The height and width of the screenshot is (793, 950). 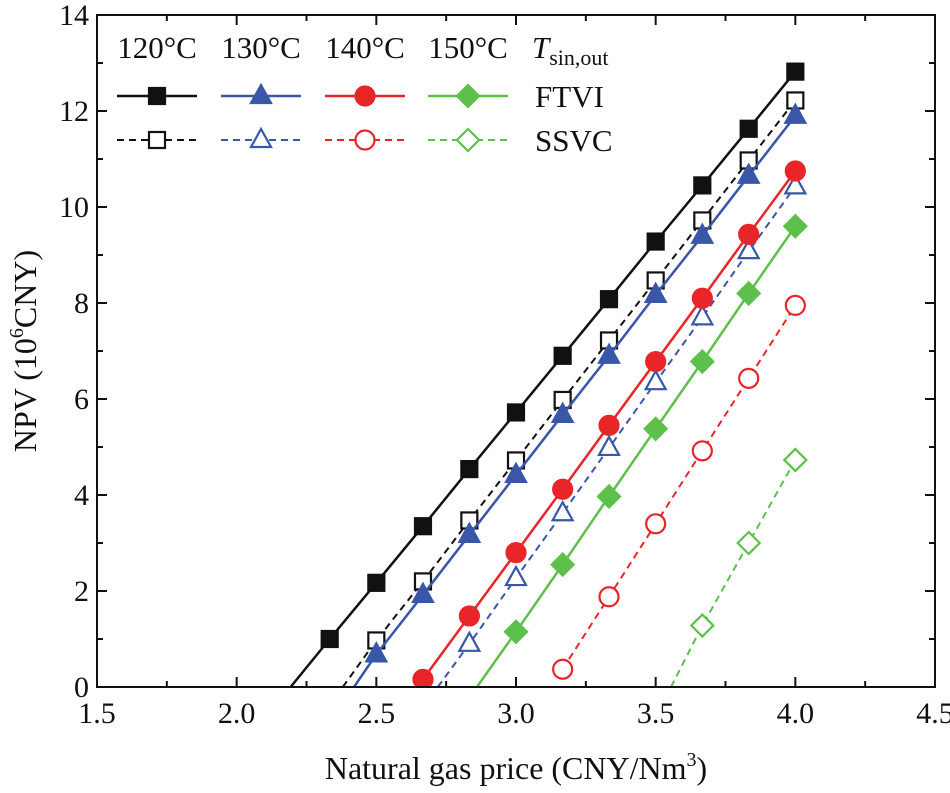 What do you see at coordinates (157, 47) in the screenshot?
I see `legend-temperature-label: 120°C` at bounding box center [157, 47].